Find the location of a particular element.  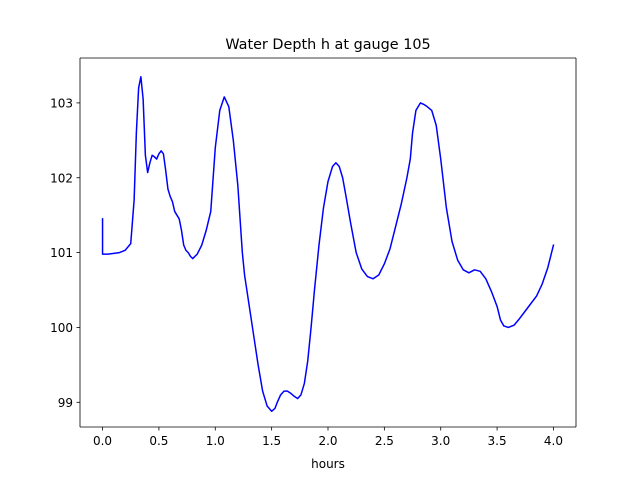

y-tick-label: 99 is located at coordinates (65, 403).